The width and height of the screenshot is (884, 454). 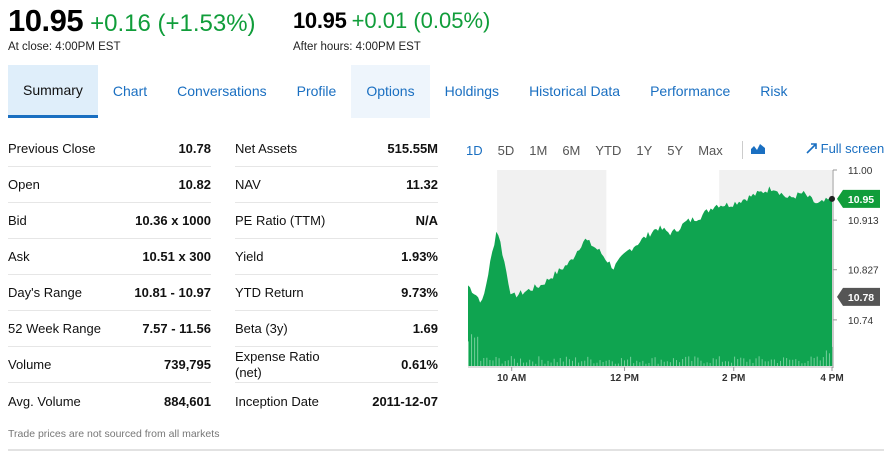 What do you see at coordinates (710, 150) in the screenshot?
I see `range-max: Max` at bounding box center [710, 150].